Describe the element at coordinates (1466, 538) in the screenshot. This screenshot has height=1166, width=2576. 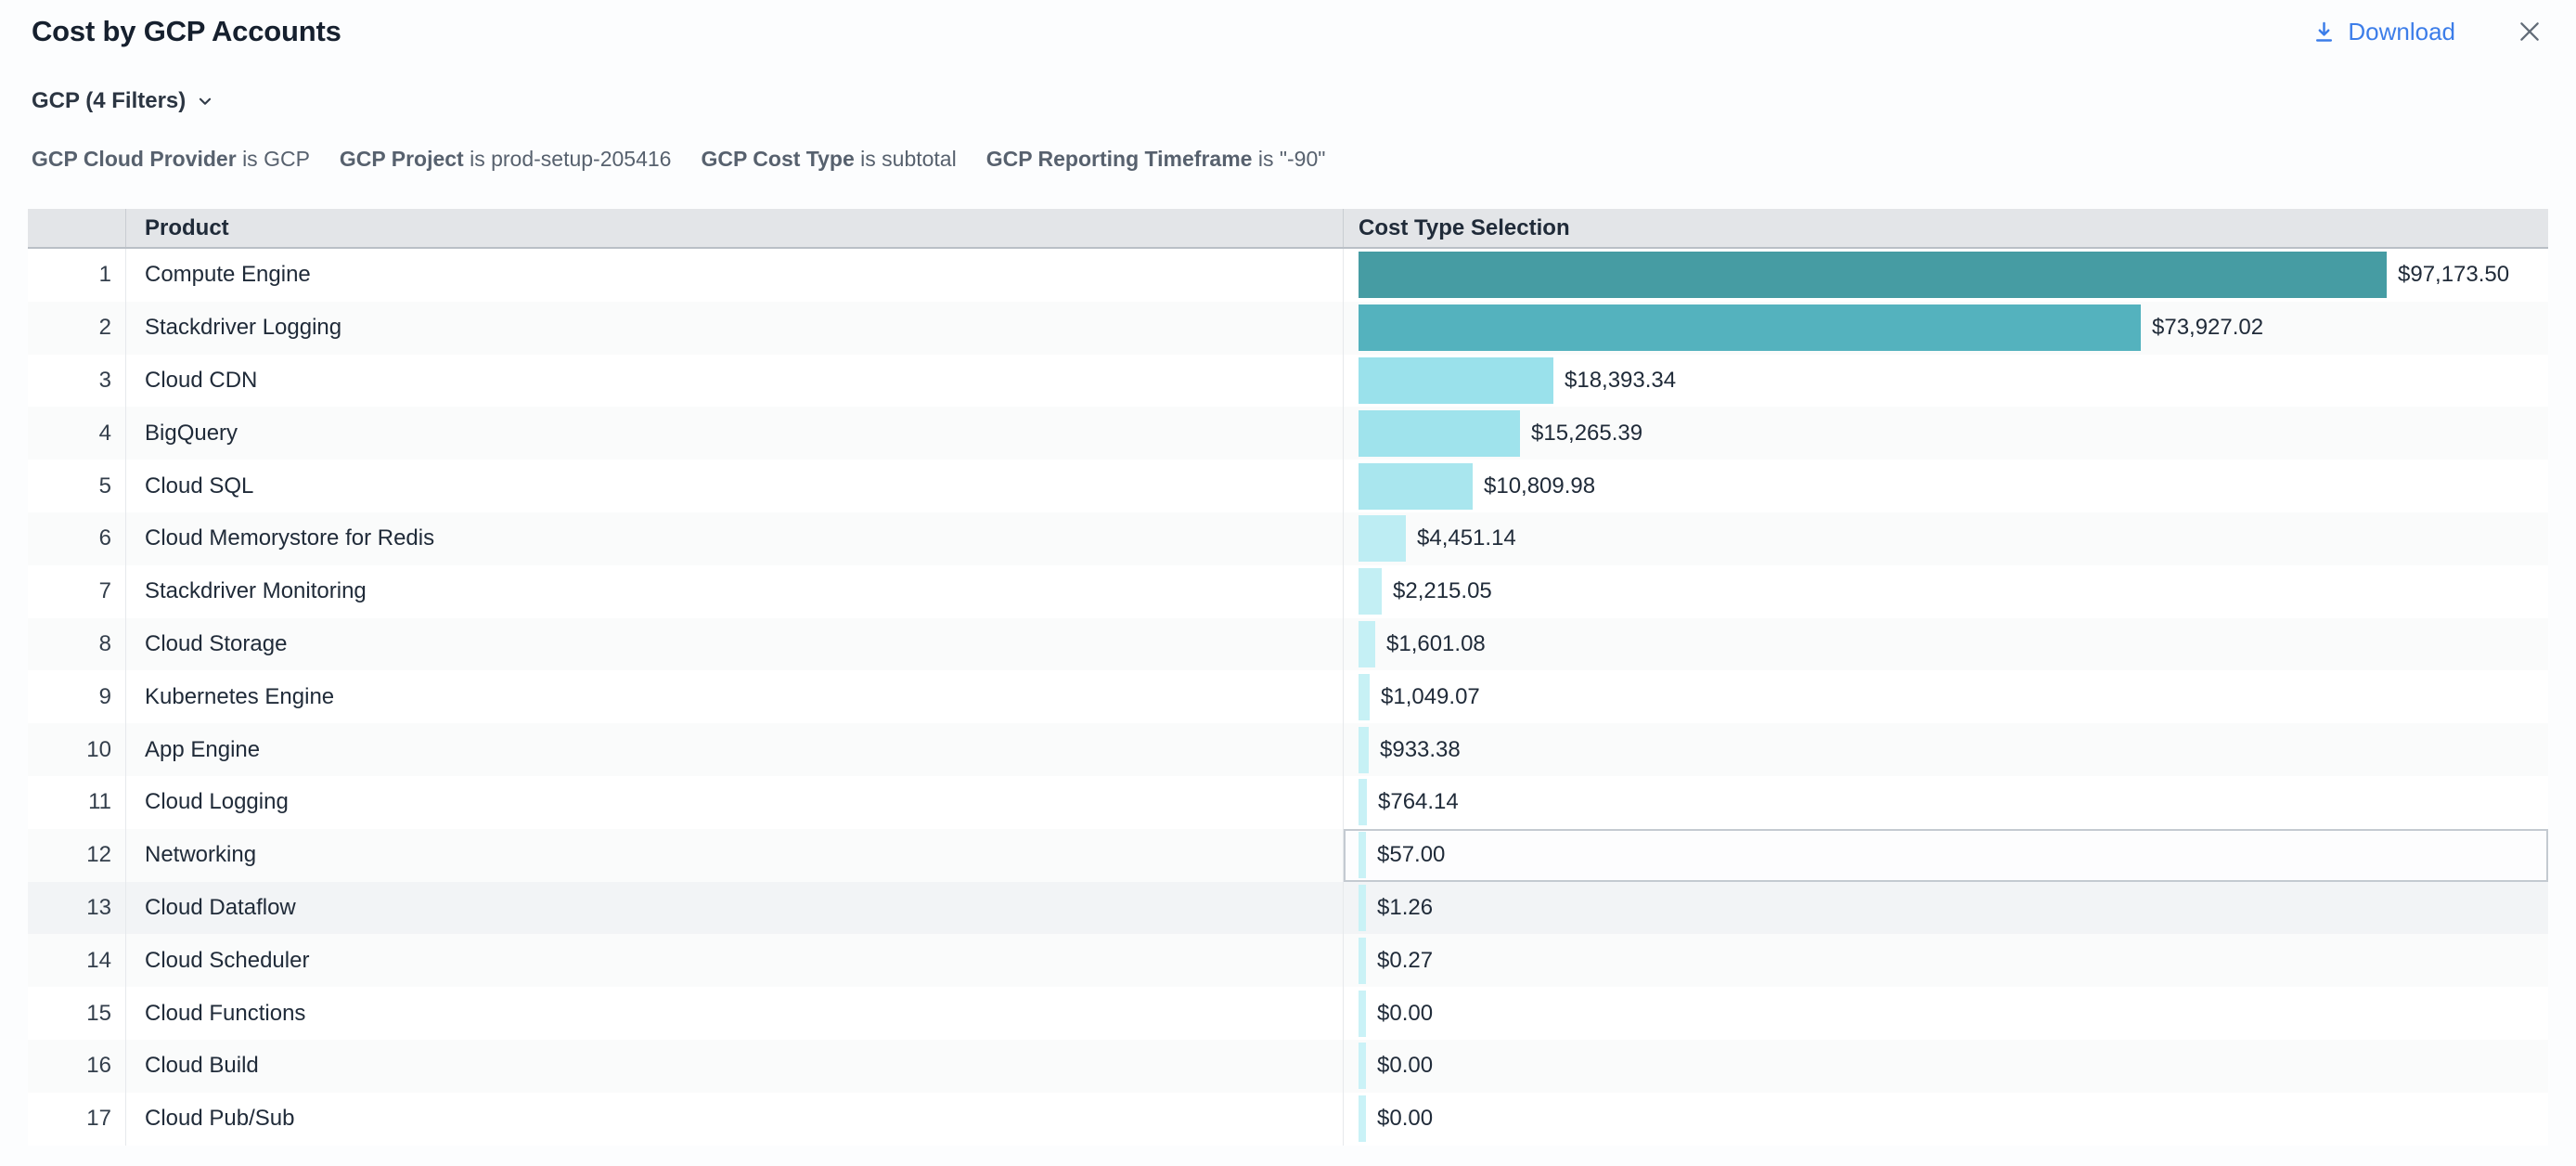
I see `cost-value-label: $4,451.14` at that location.